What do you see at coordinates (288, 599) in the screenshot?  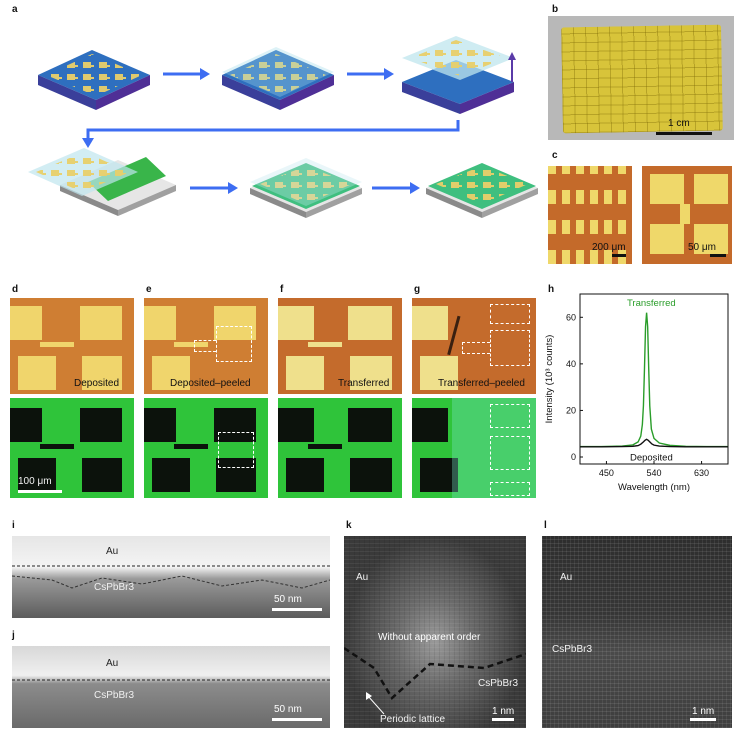 I see `scale-label-i: 50 nm` at bounding box center [288, 599].